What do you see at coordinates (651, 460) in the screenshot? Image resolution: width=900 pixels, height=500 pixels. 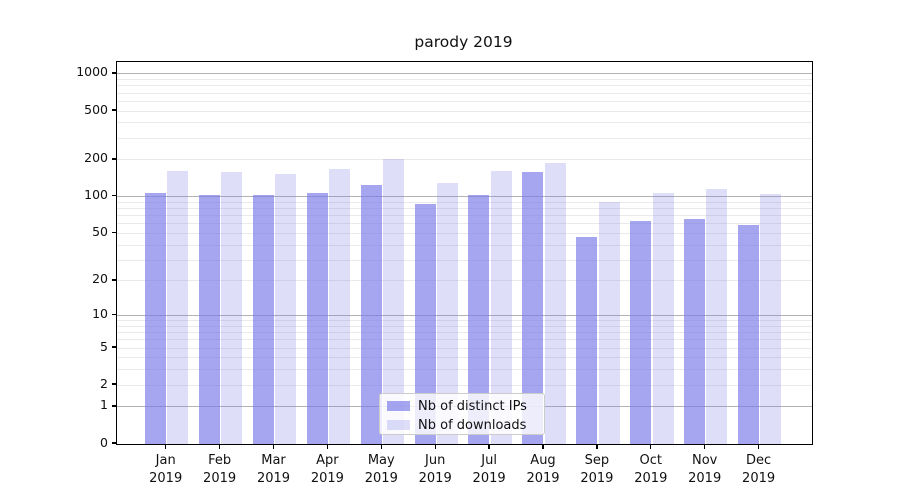 I see `x-tick-month: Oct` at bounding box center [651, 460].